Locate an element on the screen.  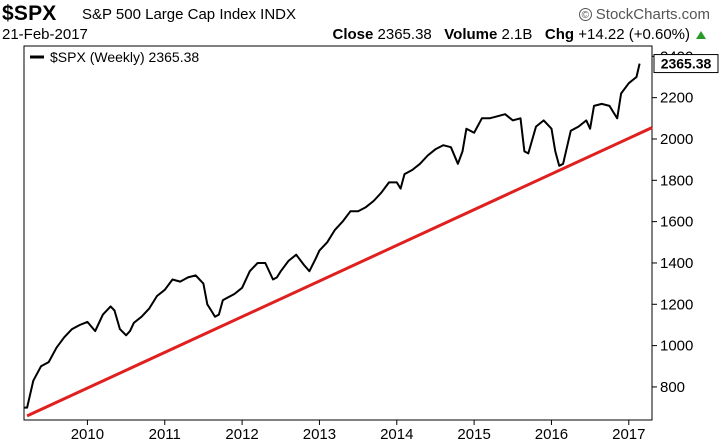
legend-label: $SPX (Weekly) 2365.38 is located at coordinates (124, 57).